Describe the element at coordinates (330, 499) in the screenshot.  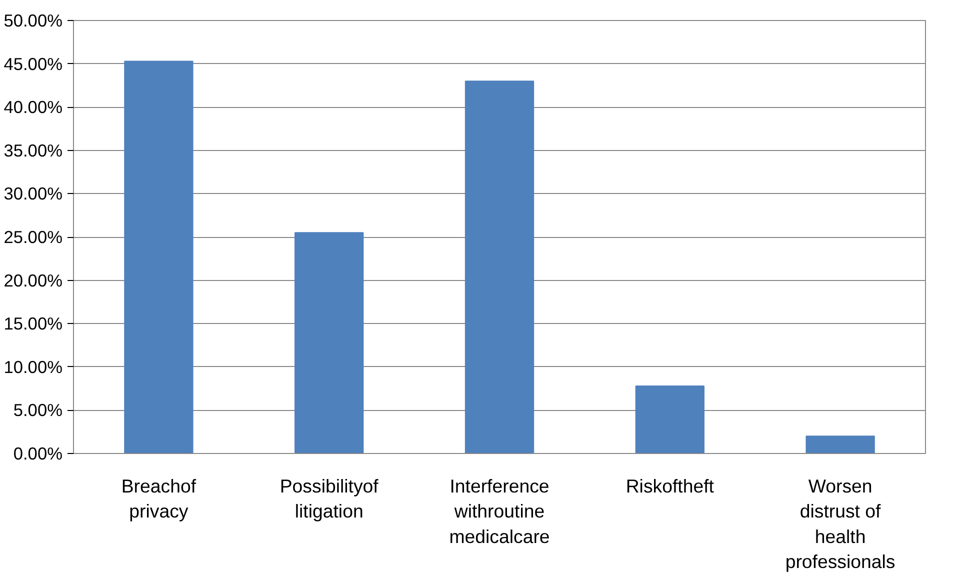
I see `x-tick-label: Possibilityof litigation` at that location.